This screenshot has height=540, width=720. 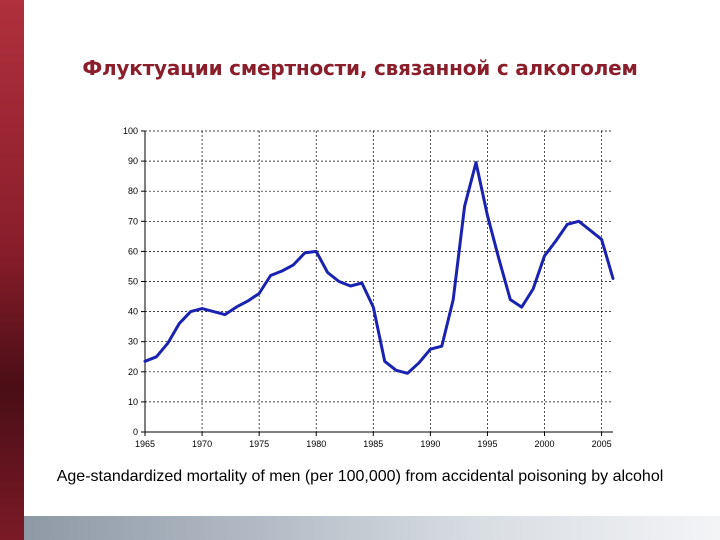 I want to click on y-tick-label: 60, so click(x=133, y=251).